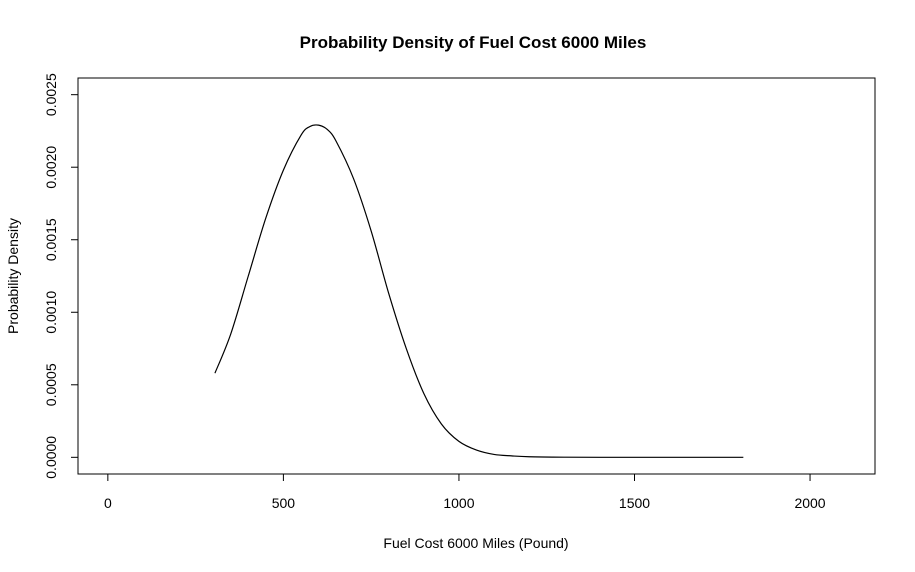  What do you see at coordinates (13, 276) in the screenshot?
I see `y-axis-label: Probability Density` at bounding box center [13, 276].